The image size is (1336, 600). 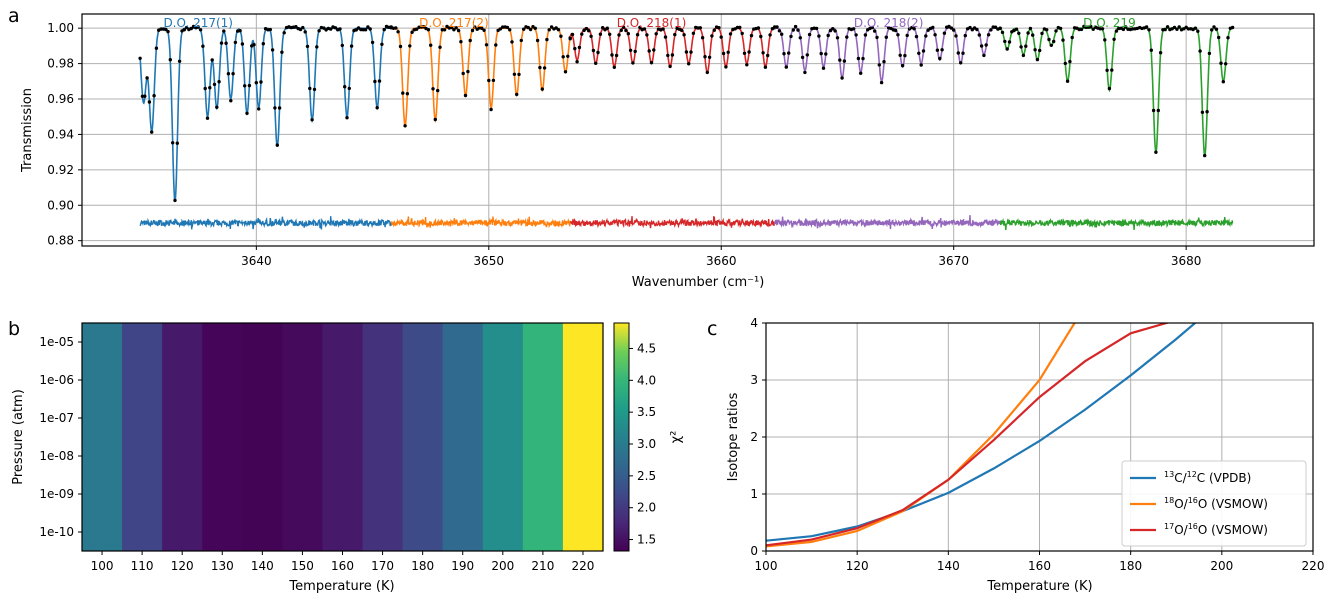 I want to click on legend-entry: 17O/16O (VSMOW), so click(x=1216, y=529).